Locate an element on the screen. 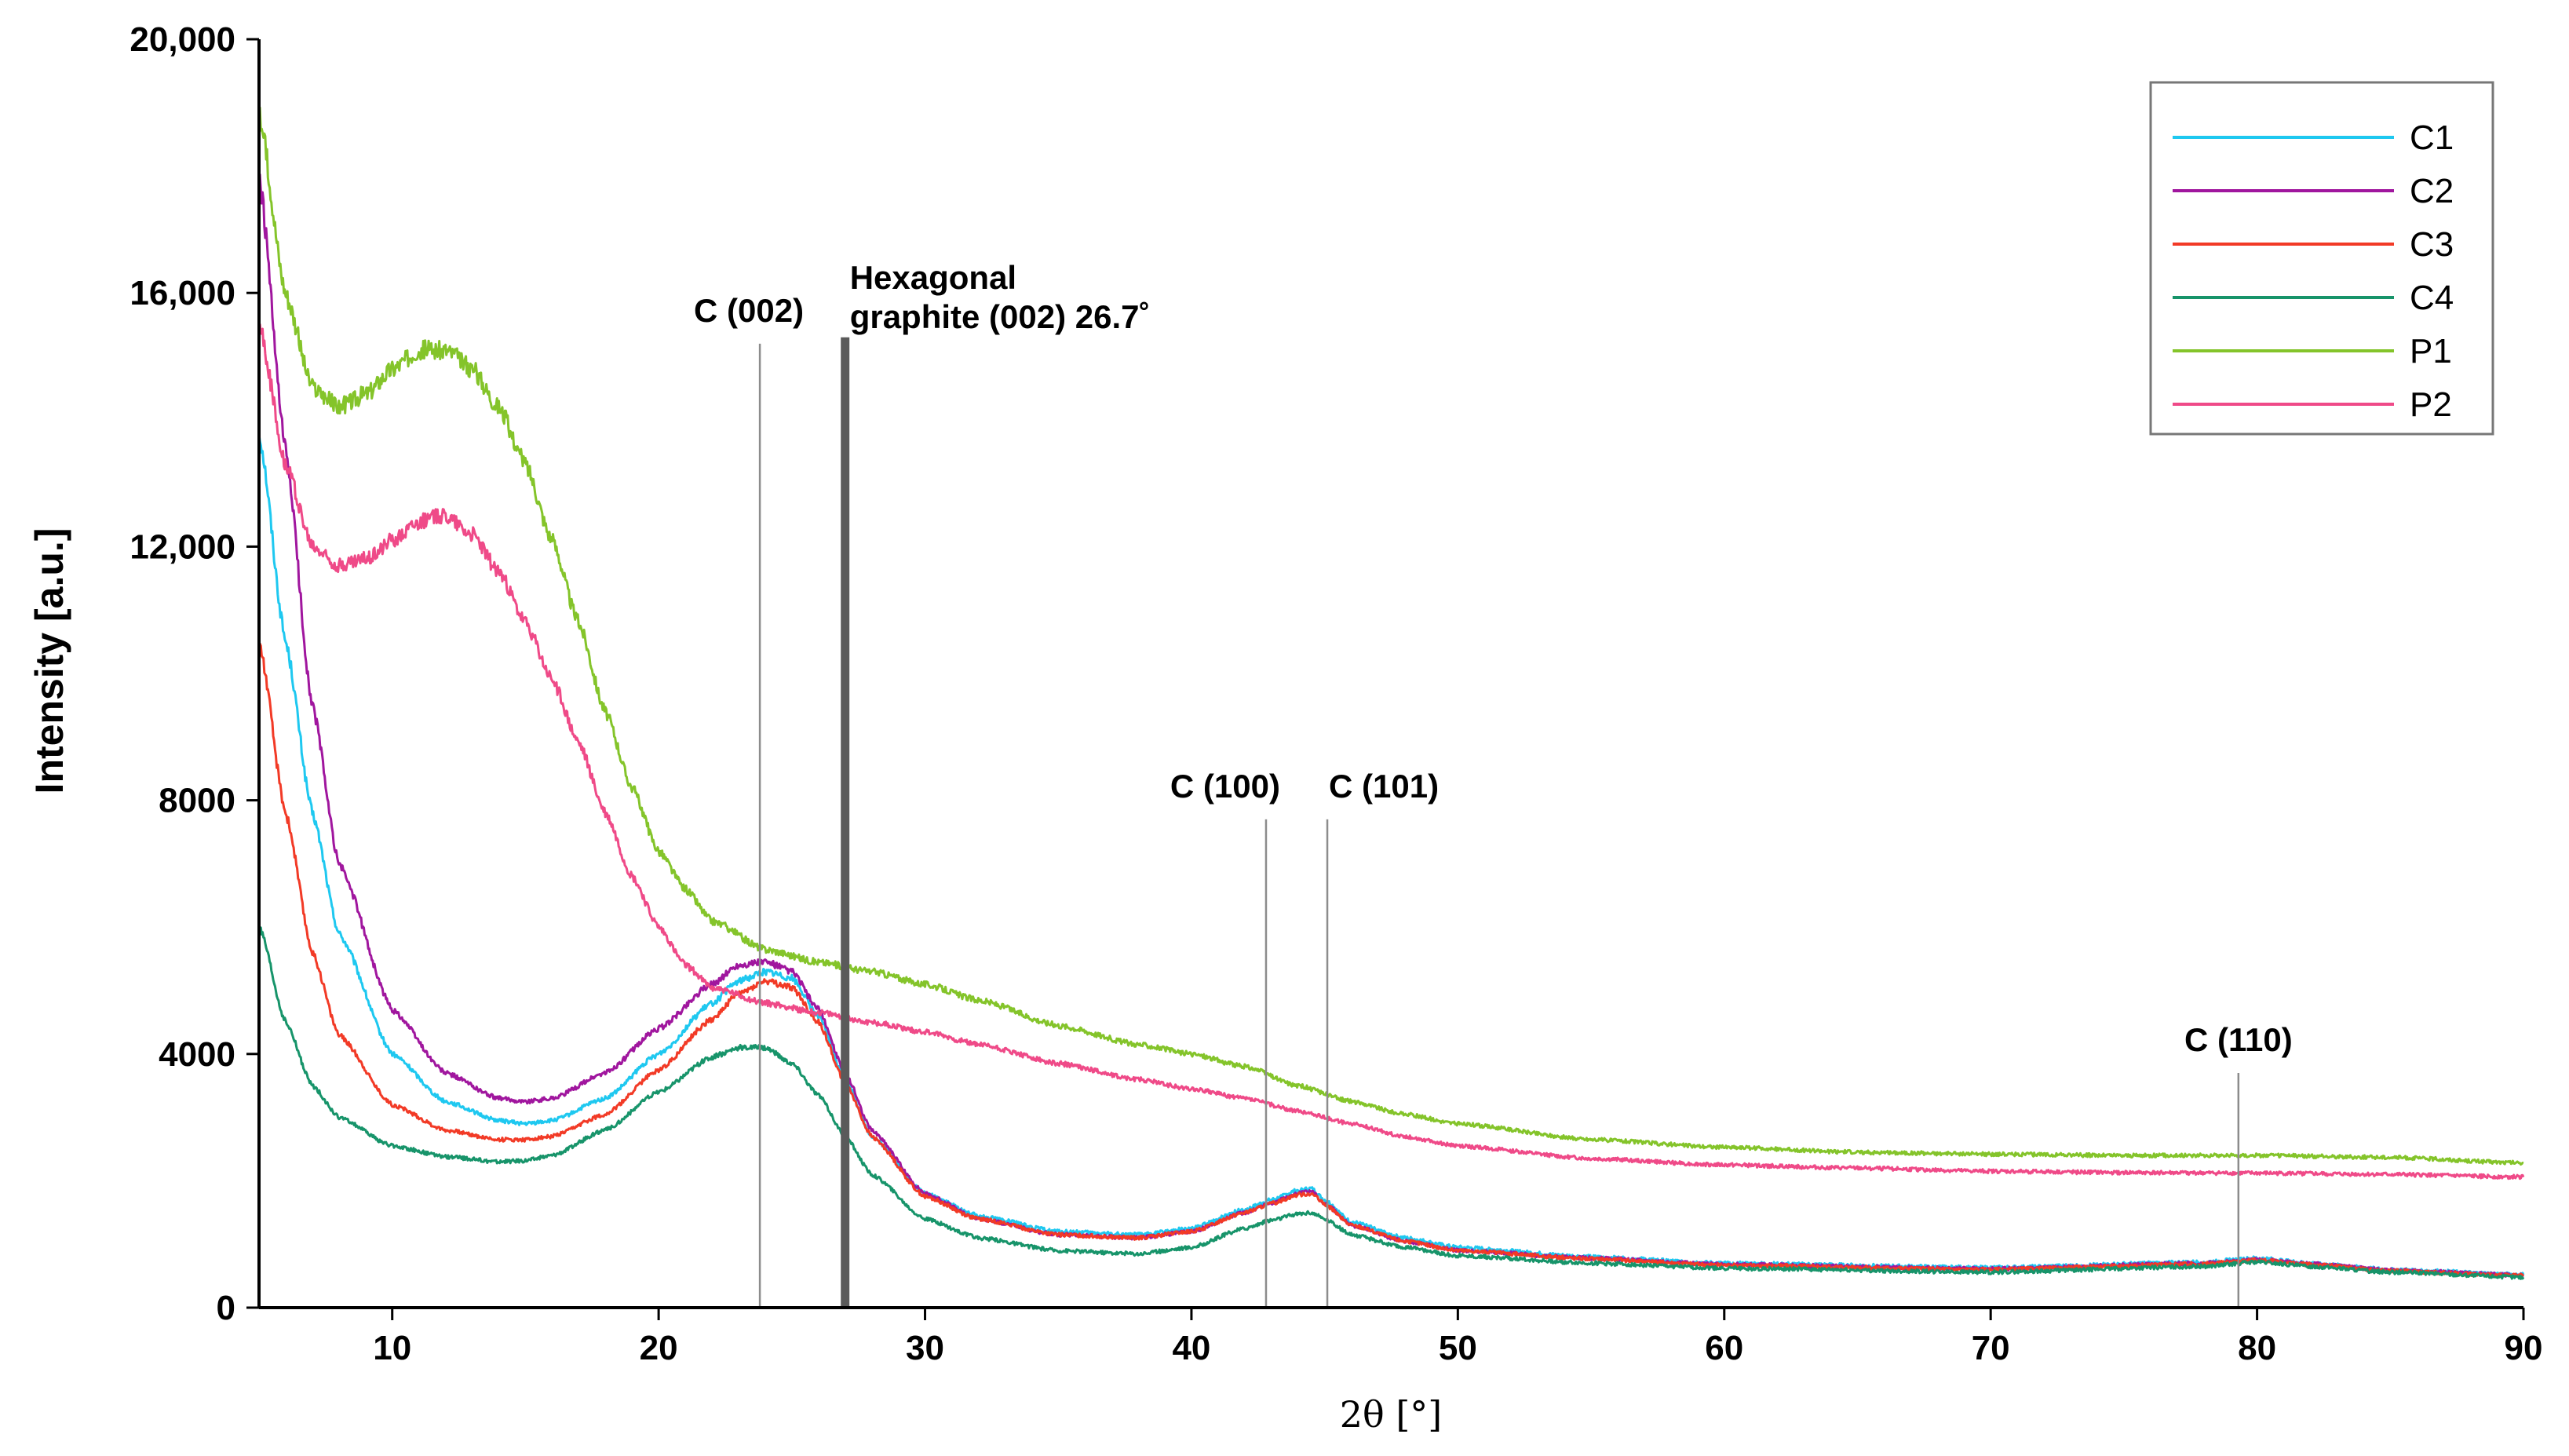  y-tick-label: 4000 is located at coordinates (197, 1054).